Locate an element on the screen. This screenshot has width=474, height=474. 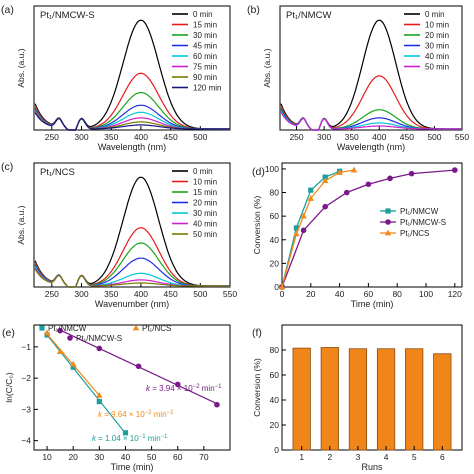
legend-label-e: Pt₁/NMCW is located at coordinates (67, 328).